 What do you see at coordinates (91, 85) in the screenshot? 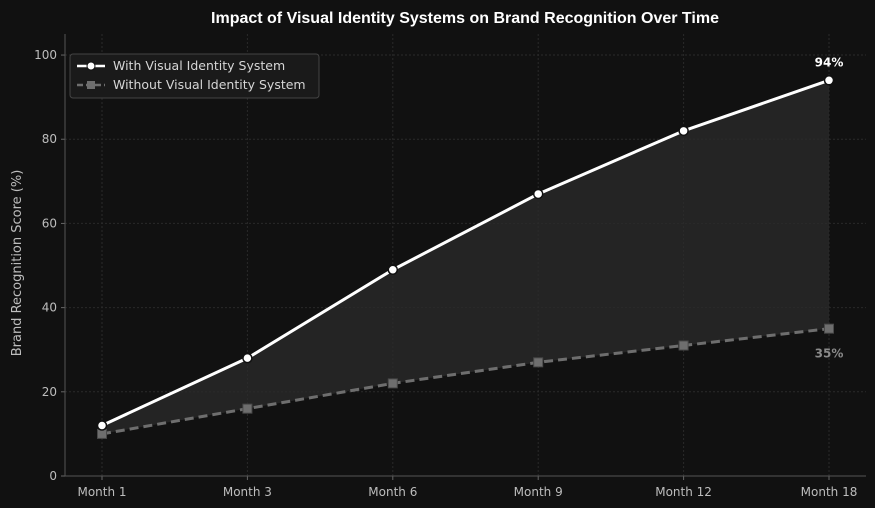
I see `legend-swatch-without-marker` at bounding box center [91, 85].